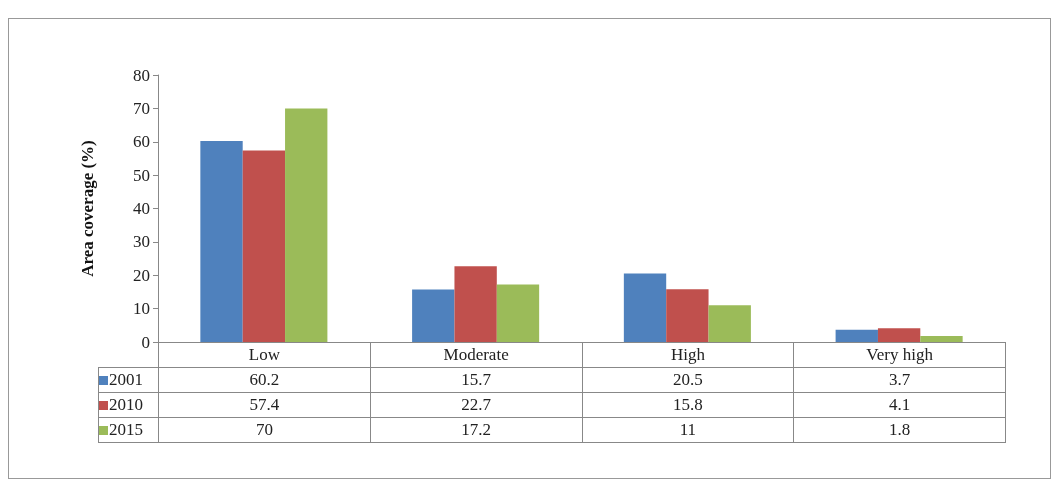 The image size is (1061, 492). Describe the element at coordinates (688, 380) in the screenshot. I see `data-label: 20.5` at that location.